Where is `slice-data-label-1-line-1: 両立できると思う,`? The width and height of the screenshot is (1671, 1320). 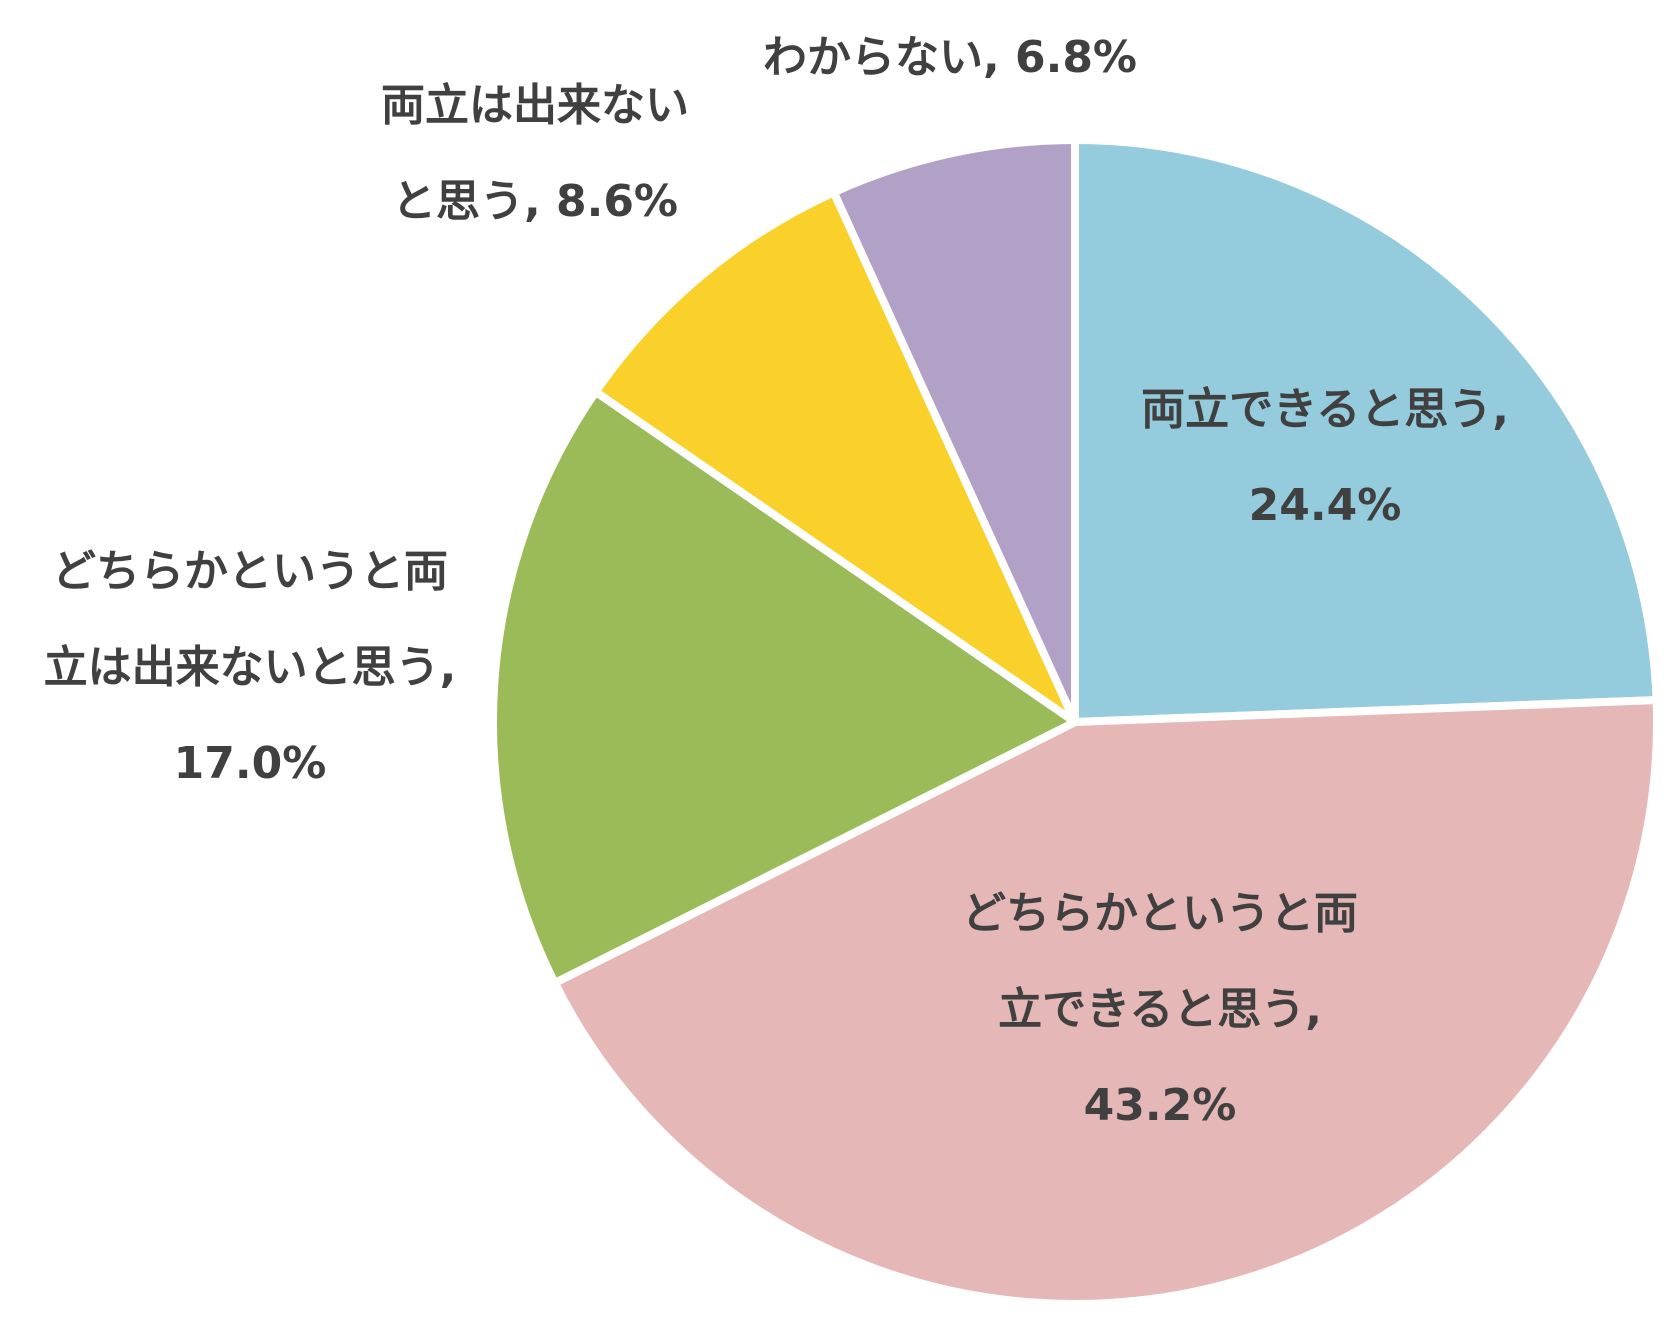
slice-data-label-1-line-1: 両立できると思う, is located at coordinates (1325, 409).